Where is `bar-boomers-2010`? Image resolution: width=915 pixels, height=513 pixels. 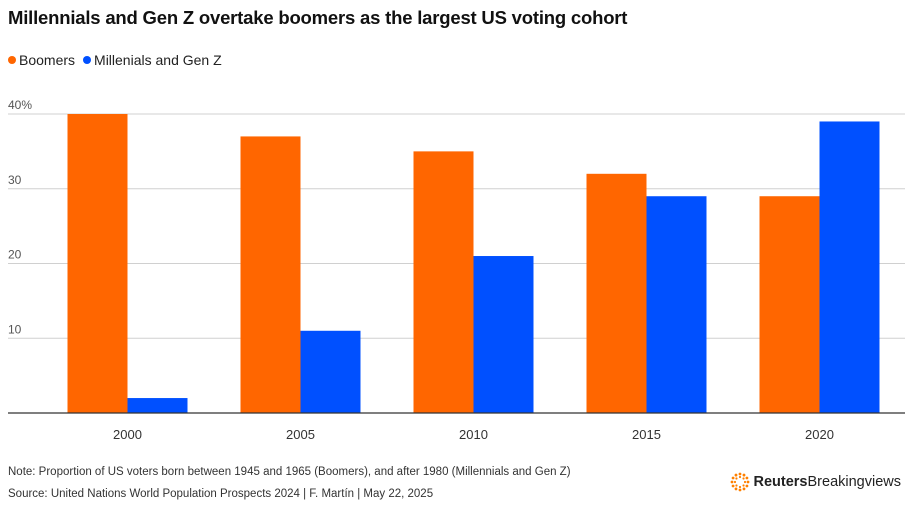
bar-boomers-2010 is located at coordinates (443, 282).